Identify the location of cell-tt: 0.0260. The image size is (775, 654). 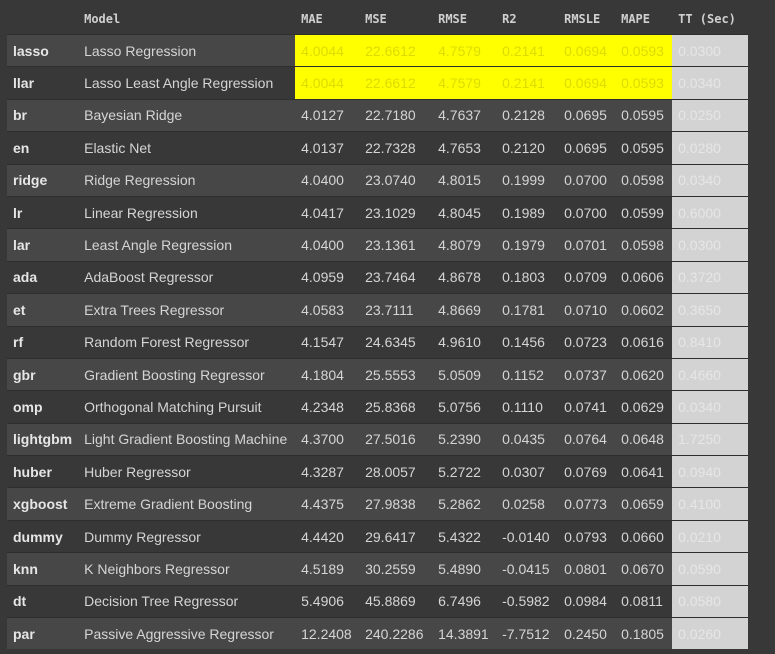
(710, 633).